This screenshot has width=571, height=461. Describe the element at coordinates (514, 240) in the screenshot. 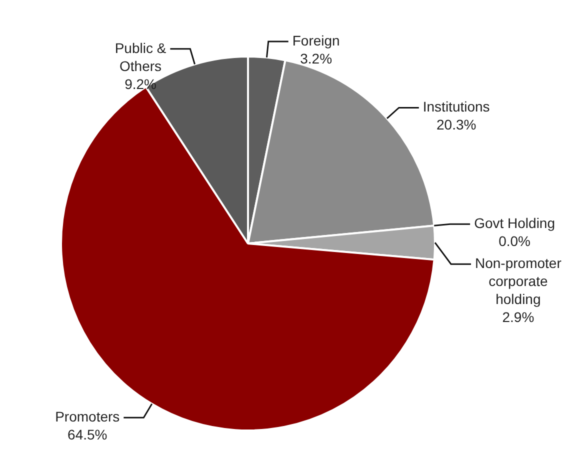

I see `text: 0.0%` at that location.